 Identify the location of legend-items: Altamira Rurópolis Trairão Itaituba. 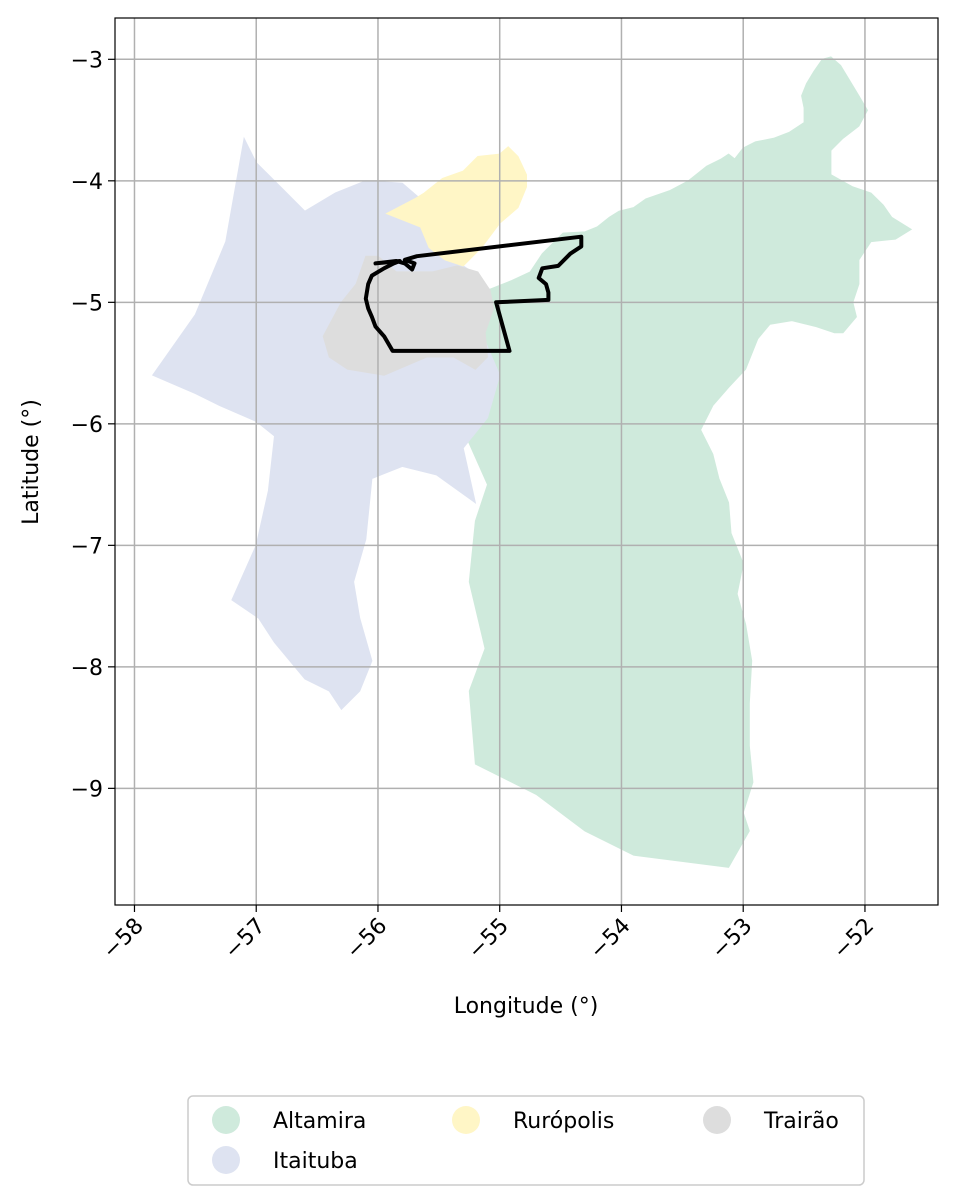
(525, 1140).